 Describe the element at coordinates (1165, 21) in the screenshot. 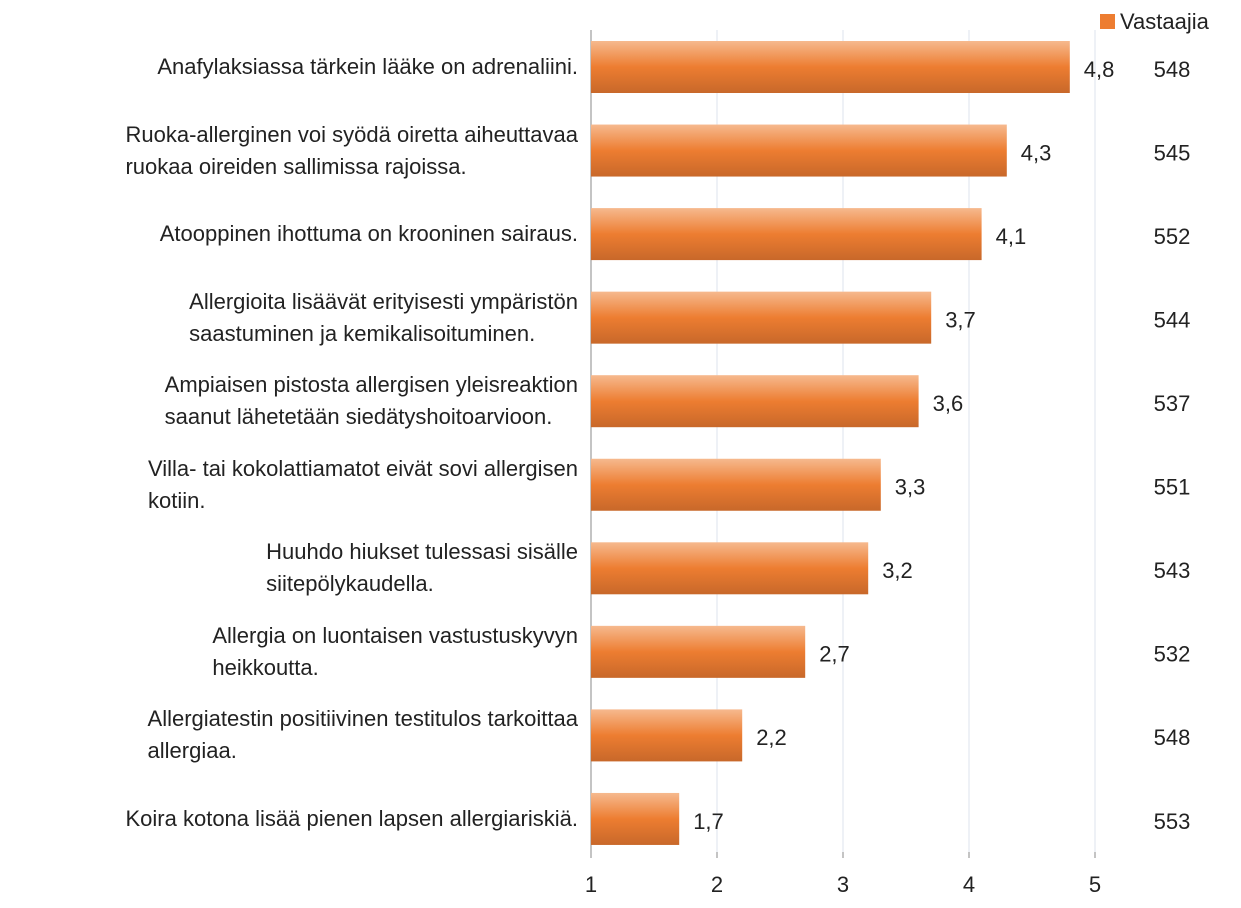

I see `legend-label: Vastaajia` at that location.